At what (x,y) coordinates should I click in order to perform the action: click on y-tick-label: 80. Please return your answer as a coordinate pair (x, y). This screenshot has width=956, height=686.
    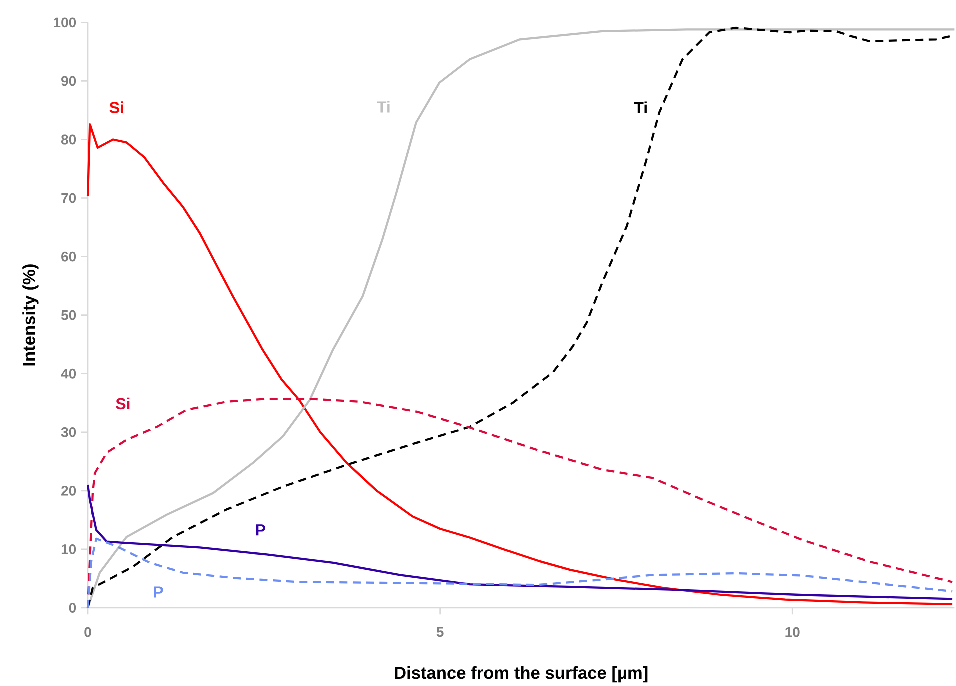
    Looking at the image, I should click on (68, 139).